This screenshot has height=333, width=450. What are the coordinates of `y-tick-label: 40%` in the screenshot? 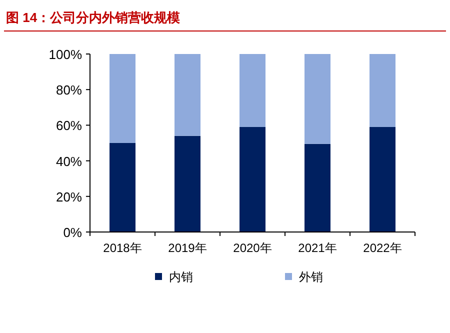 It's located at (69, 161).